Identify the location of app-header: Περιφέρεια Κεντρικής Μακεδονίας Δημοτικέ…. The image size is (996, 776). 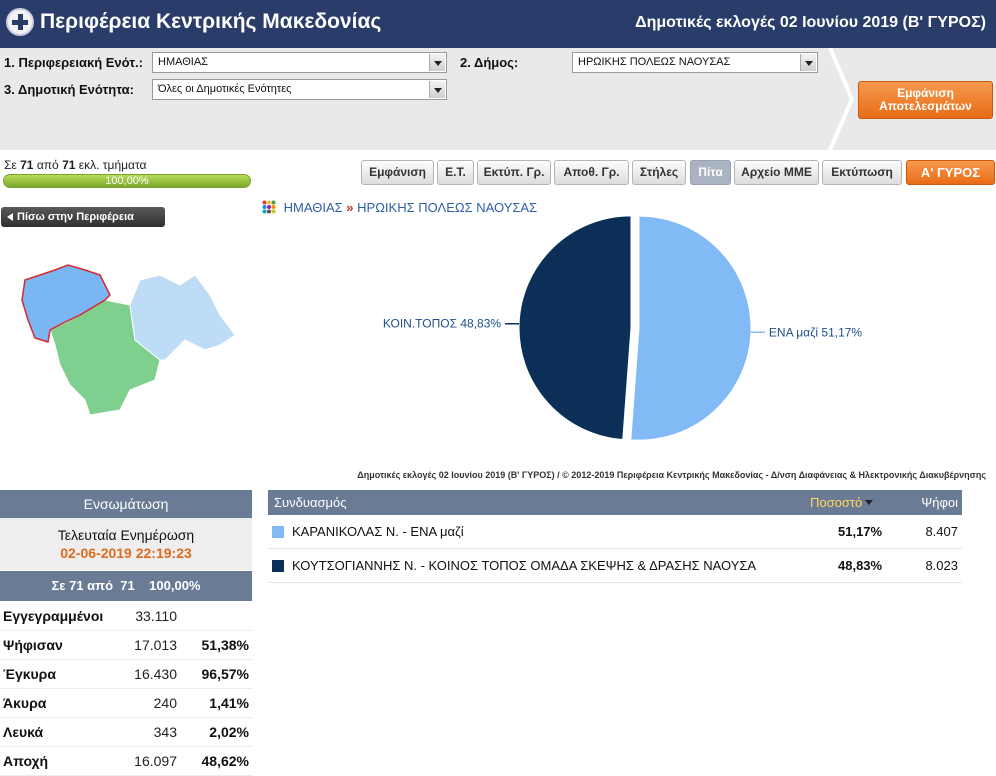
(498, 24).